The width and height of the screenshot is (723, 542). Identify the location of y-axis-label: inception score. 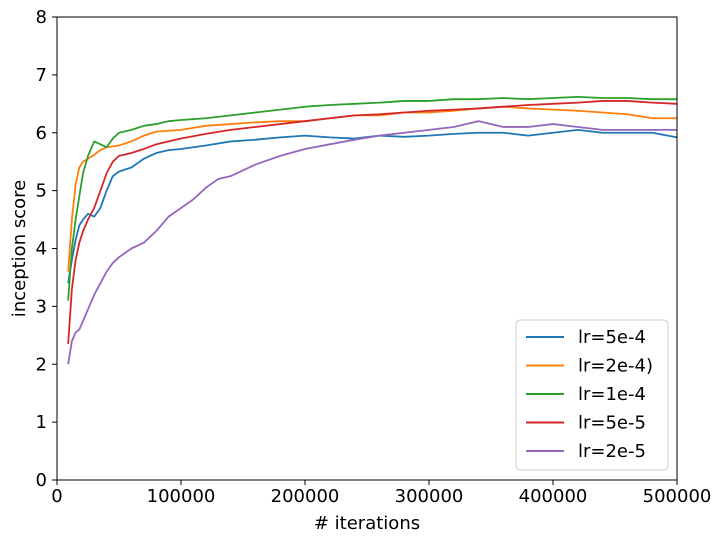
(19, 248).